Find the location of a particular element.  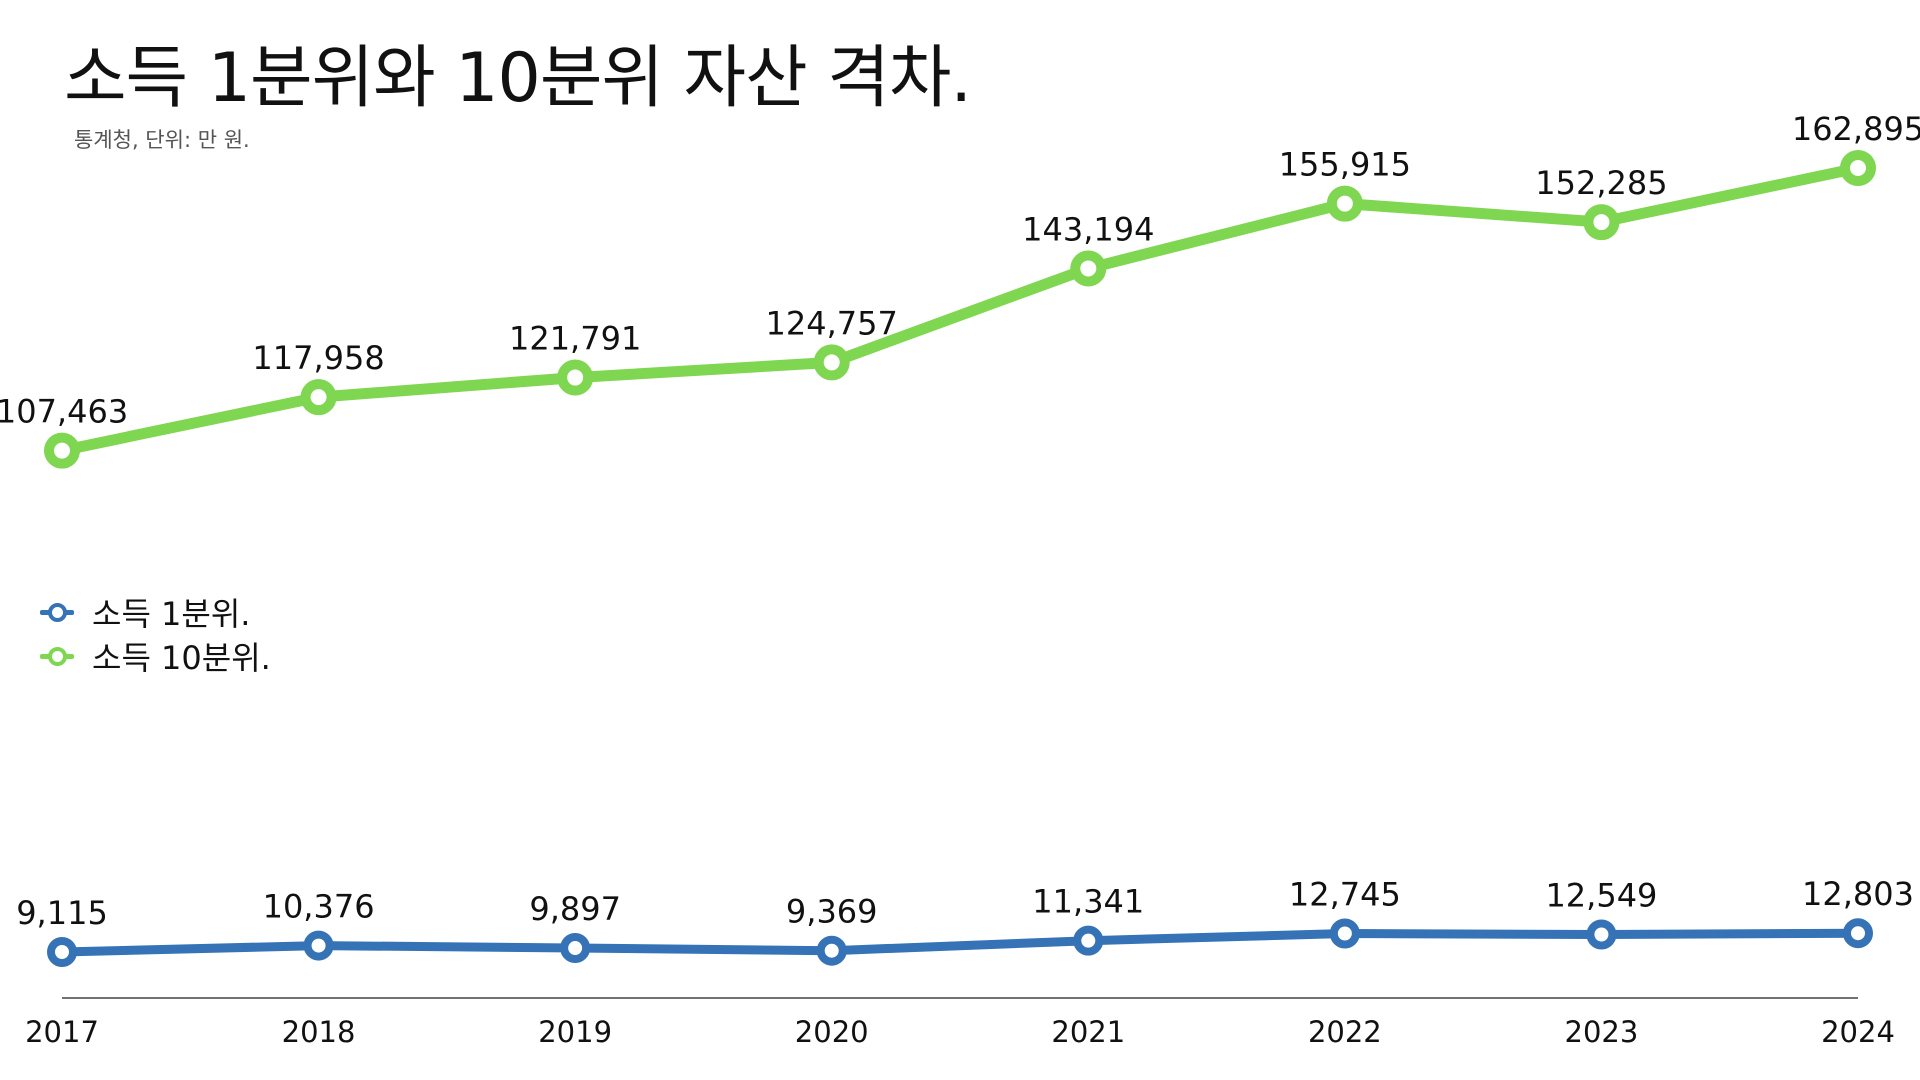

data-point-q1-2024 is located at coordinates (1858, 933).